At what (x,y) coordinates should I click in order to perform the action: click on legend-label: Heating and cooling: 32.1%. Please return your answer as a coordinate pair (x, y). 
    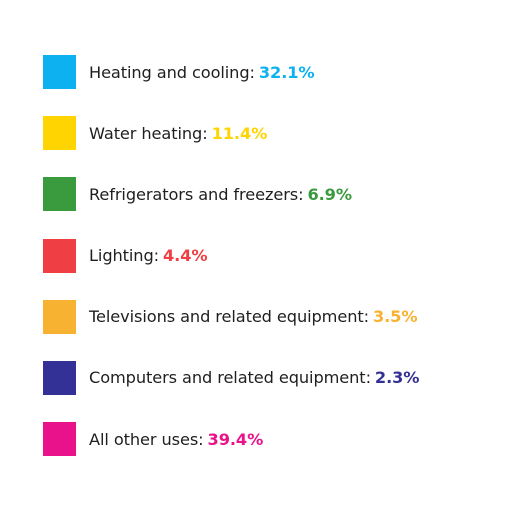
    Looking at the image, I should click on (202, 72).